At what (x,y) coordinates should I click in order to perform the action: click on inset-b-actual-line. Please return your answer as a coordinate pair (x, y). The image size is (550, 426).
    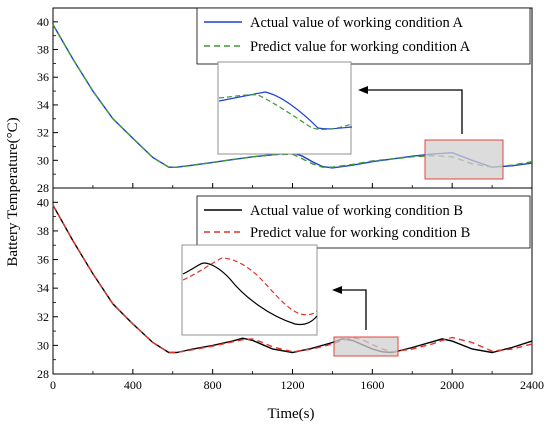
    Looking at the image, I should click on (250, 294).